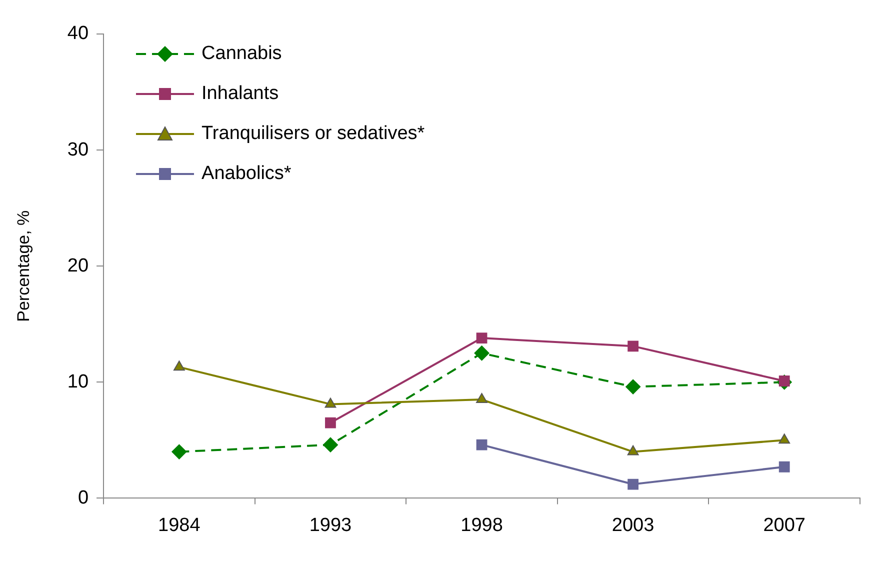 Image resolution: width=877 pixels, height=567 pixels. Describe the element at coordinates (313, 134) in the screenshot. I see `legend-label: Tranquilisers or sedatives*` at that location.